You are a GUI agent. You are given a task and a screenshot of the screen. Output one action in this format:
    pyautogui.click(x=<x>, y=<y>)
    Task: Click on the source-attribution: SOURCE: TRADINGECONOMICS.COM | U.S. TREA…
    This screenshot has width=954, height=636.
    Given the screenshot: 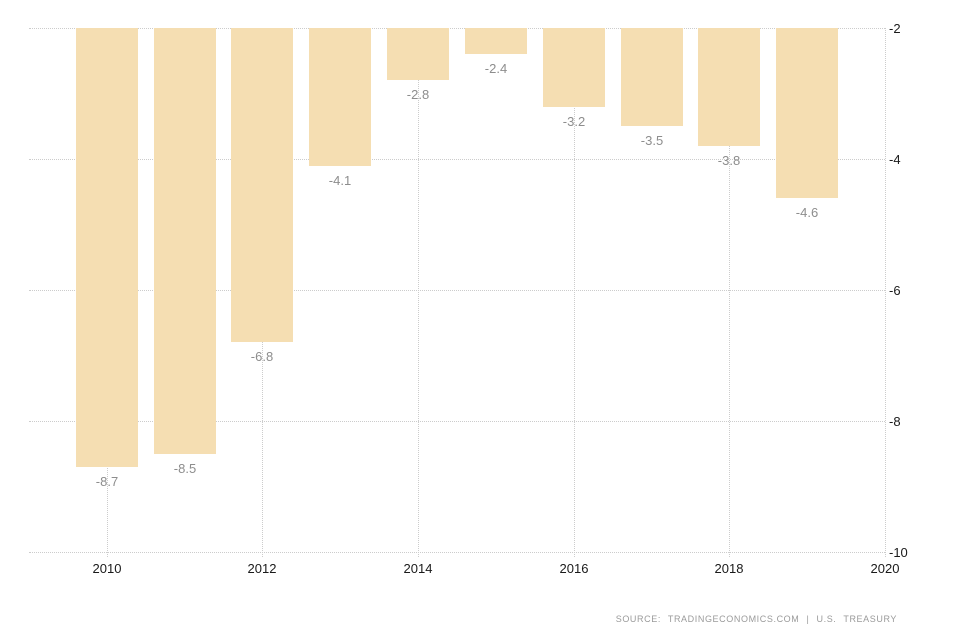 What is the action you would take?
    pyautogui.click(x=742, y=619)
    